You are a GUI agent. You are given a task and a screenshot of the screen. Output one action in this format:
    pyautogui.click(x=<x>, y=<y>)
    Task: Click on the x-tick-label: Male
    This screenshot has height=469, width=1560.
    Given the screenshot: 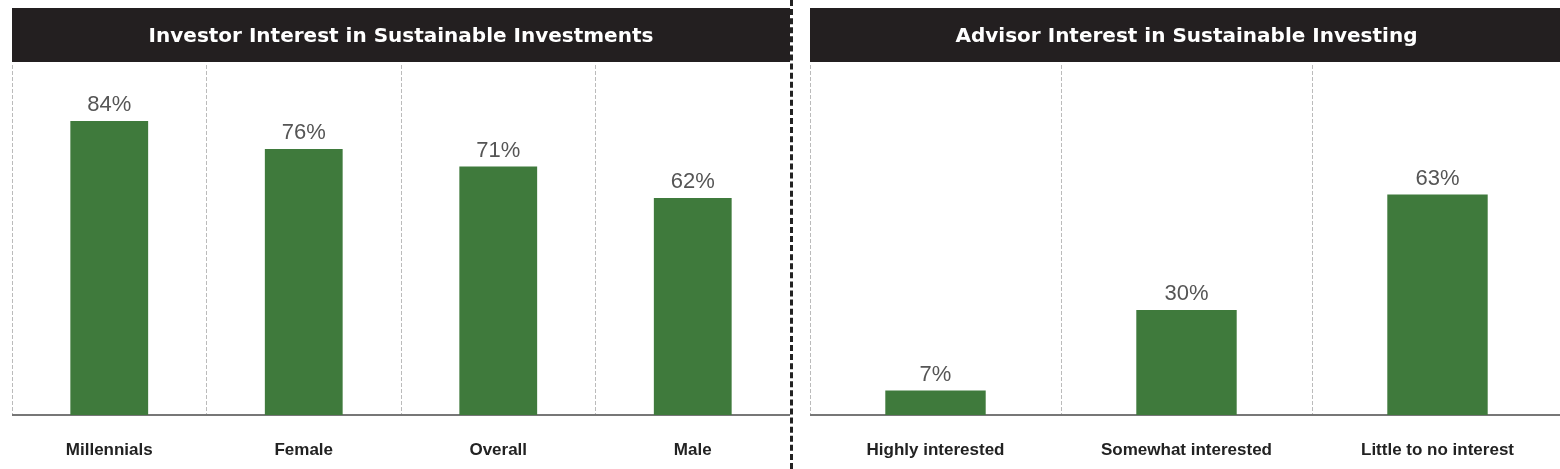 What is the action you would take?
    pyautogui.click(x=692, y=449)
    